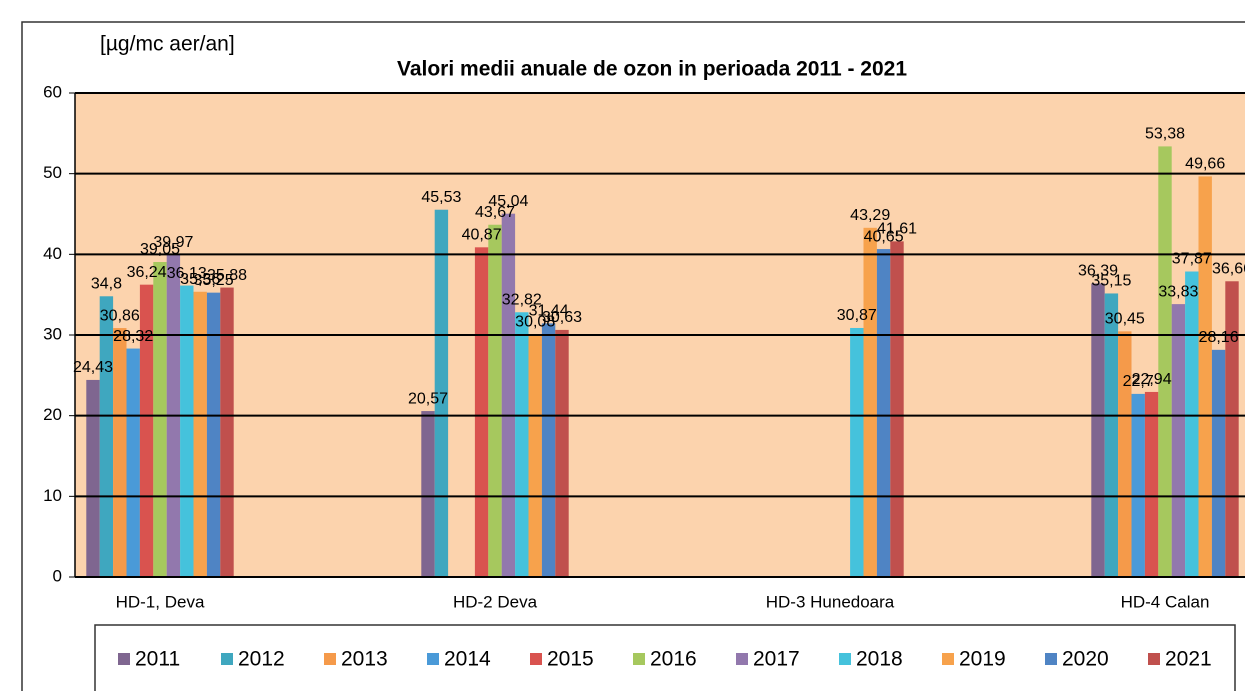  What do you see at coordinates (1192, 259) in the screenshot?
I see `data-label: 37,87` at bounding box center [1192, 259].